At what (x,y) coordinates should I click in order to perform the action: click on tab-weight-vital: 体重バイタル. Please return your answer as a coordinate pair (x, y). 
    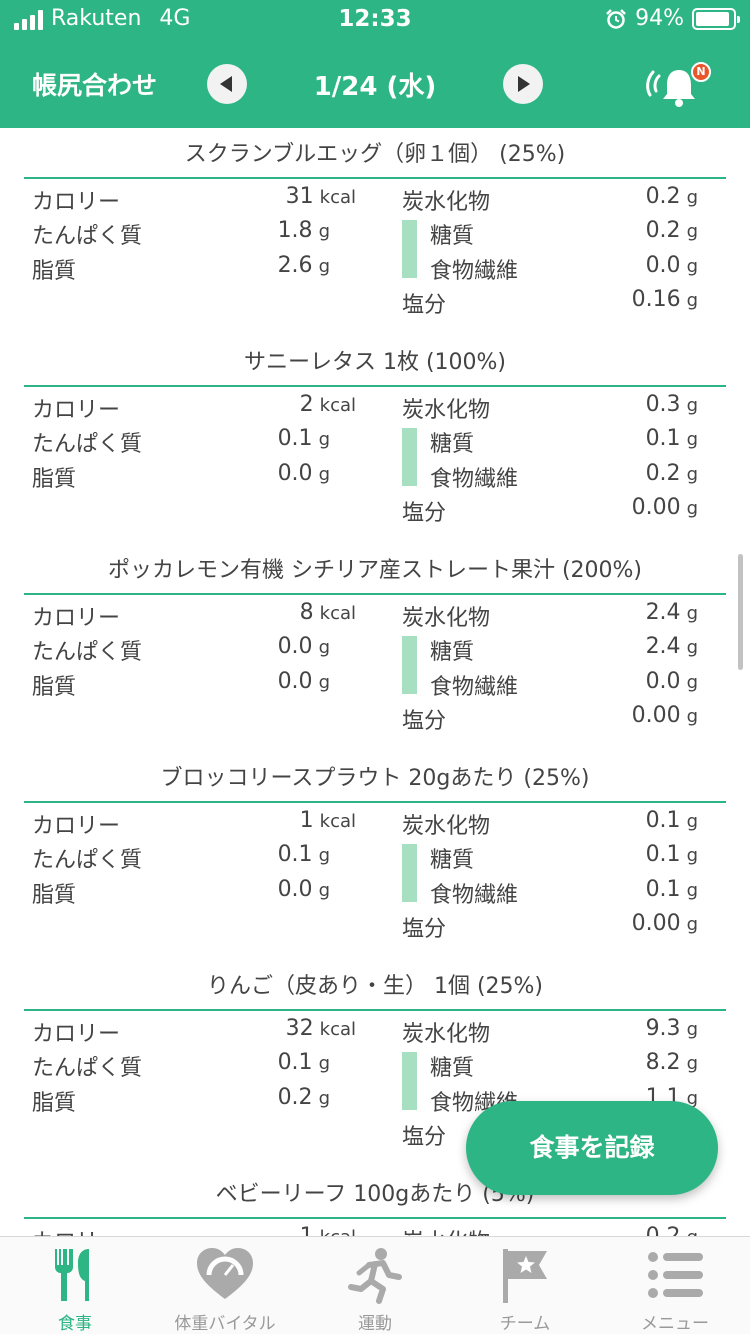
    Looking at the image, I should click on (225, 1285).